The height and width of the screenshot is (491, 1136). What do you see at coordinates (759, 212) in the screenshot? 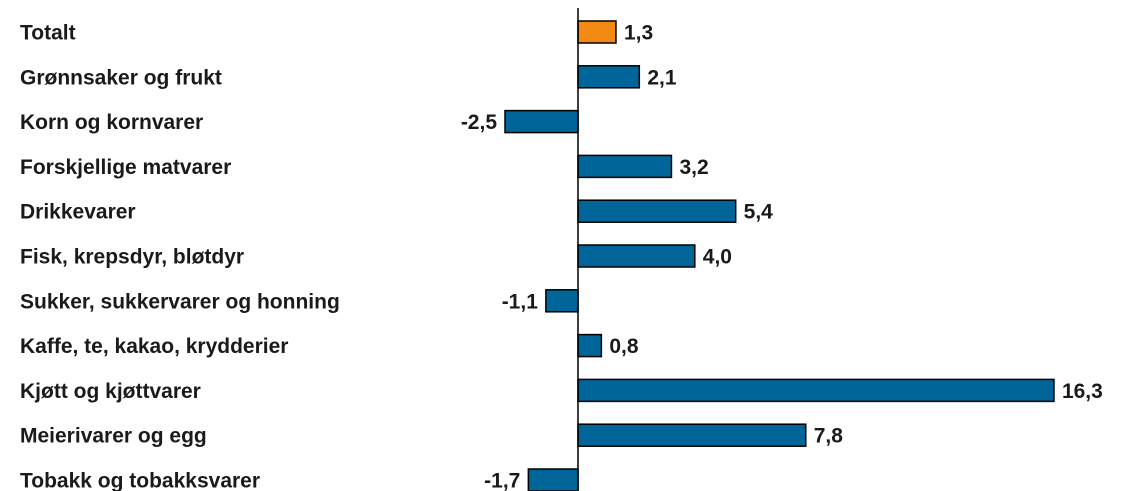
I see `value-label: 5,4` at bounding box center [759, 212].